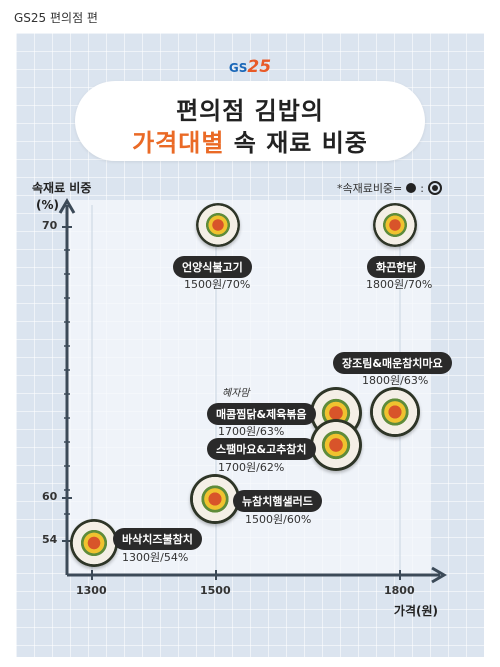  What do you see at coordinates (178, 143) in the screenshot?
I see `title-highlight: 가격대별` at bounding box center [178, 143].